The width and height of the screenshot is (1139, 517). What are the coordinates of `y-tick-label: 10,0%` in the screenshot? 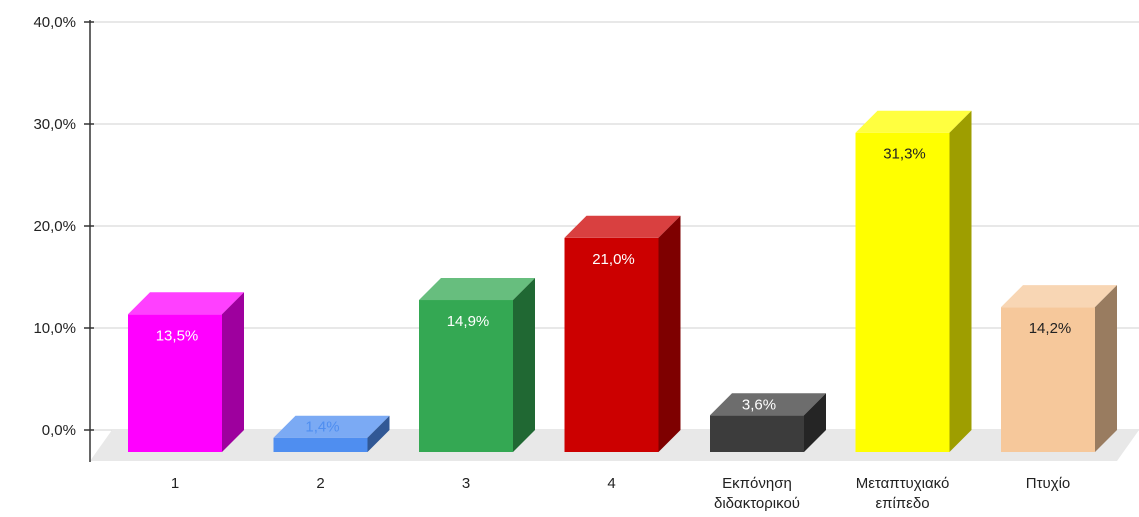 It's located at (54, 328).